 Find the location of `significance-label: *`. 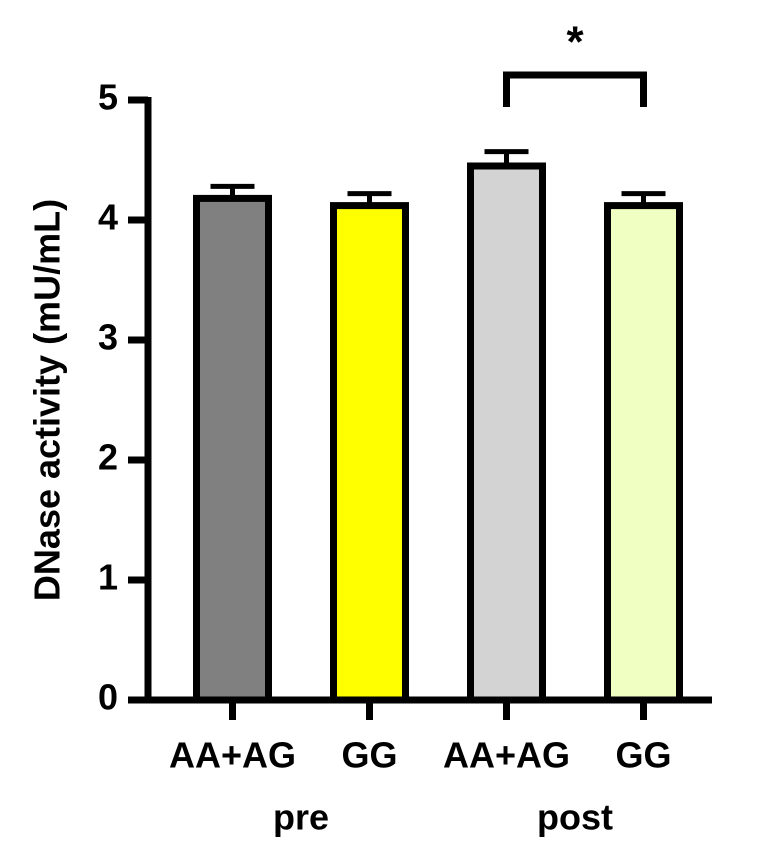

significance-label: * is located at coordinates (575, 42).